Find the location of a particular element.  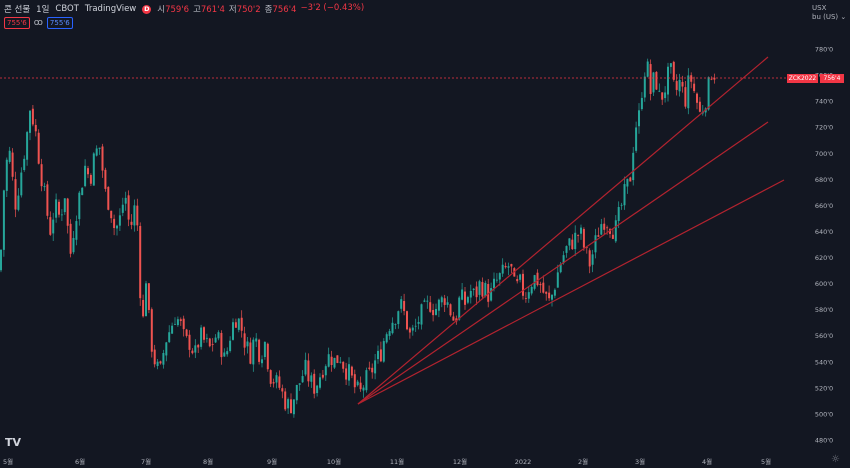

y-tick-label: 660'0 is located at coordinates (824, 206).